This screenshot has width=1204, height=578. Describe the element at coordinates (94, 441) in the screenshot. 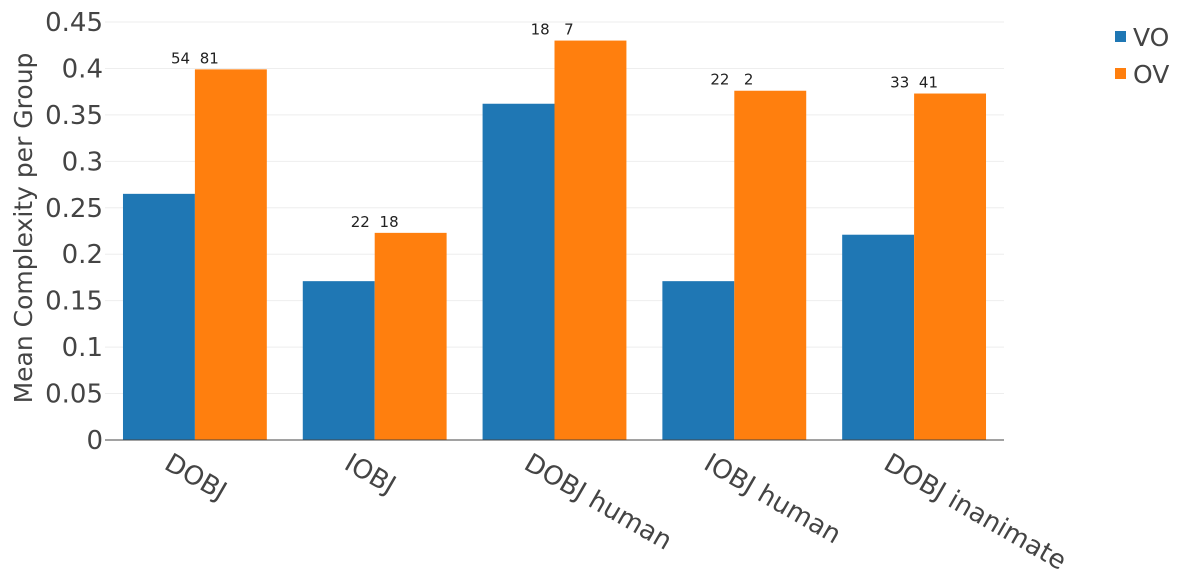

I see `y-tick-label: 0` at that location.